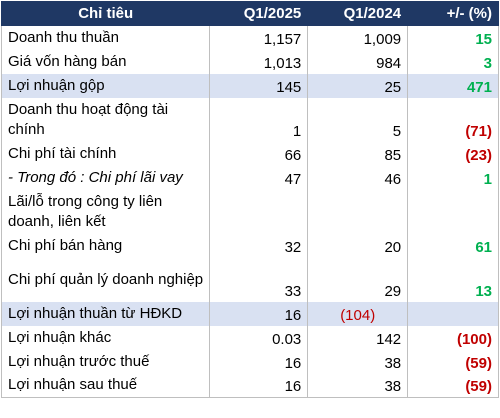 The height and width of the screenshot is (418, 500). What do you see at coordinates (358, 85) in the screenshot?
I see `value-q1-2024: 25` at bounding box center [358, 85].